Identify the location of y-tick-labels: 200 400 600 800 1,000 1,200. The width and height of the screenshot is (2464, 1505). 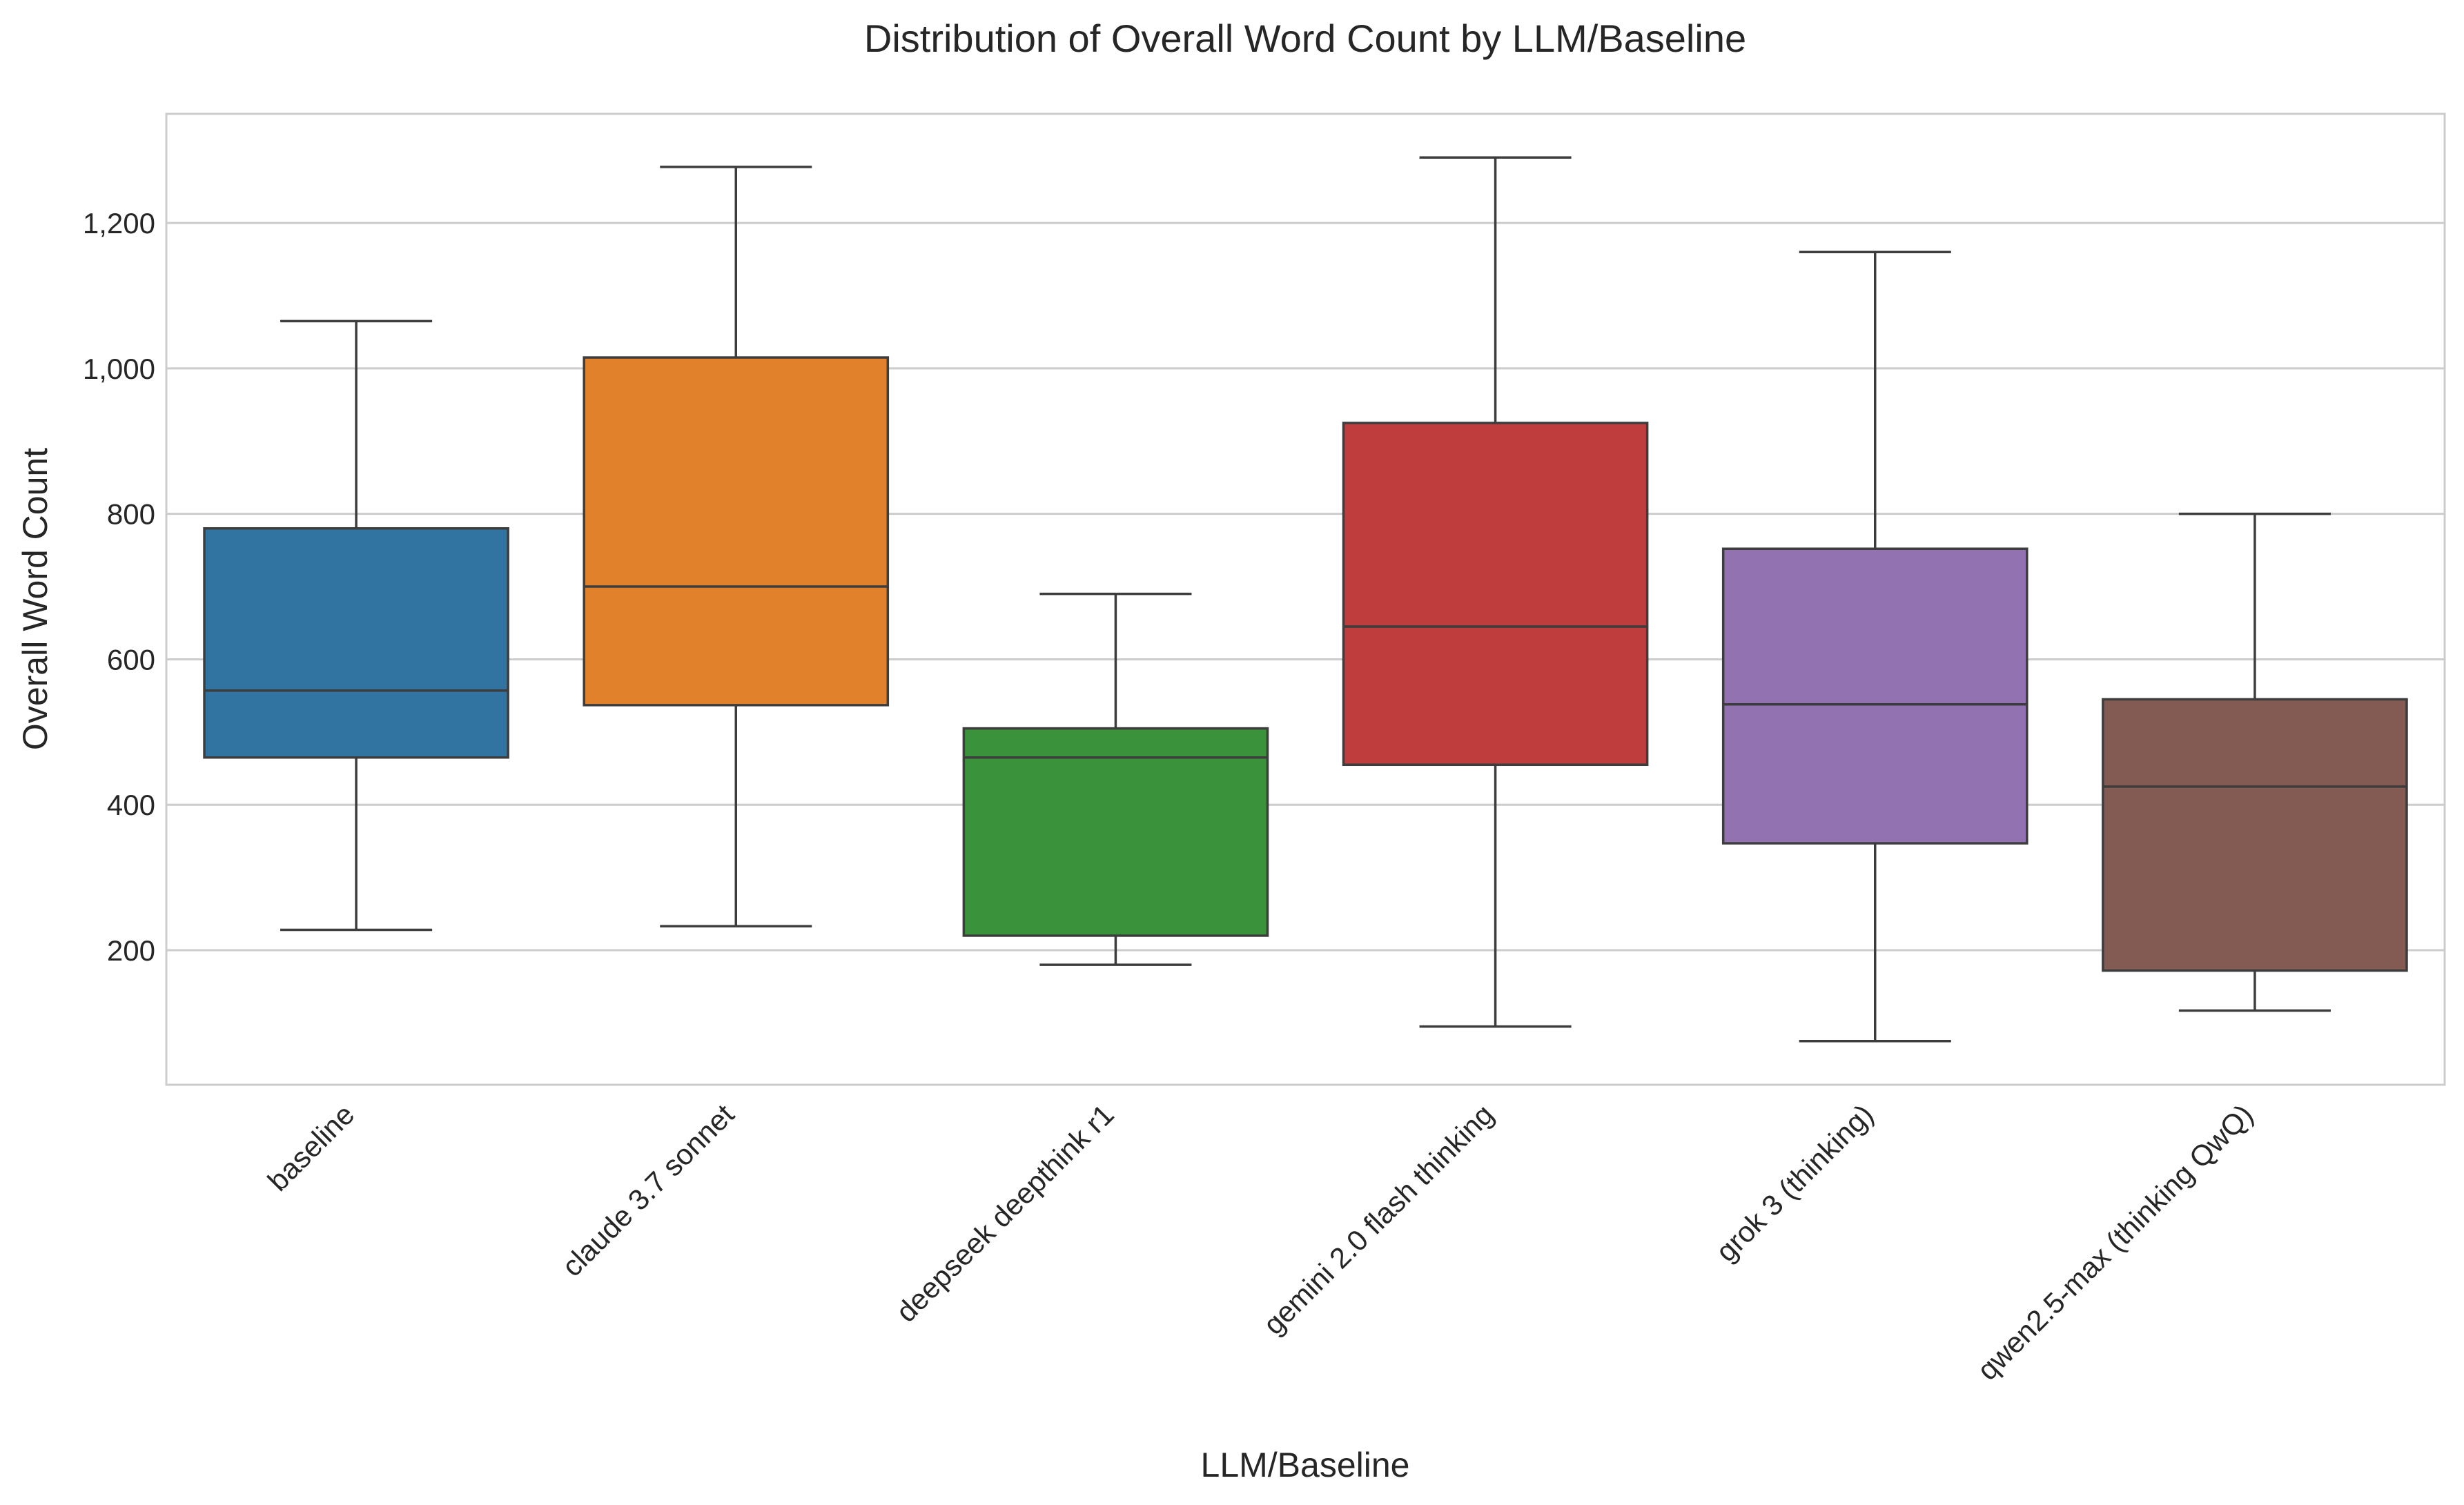
(119, 587).